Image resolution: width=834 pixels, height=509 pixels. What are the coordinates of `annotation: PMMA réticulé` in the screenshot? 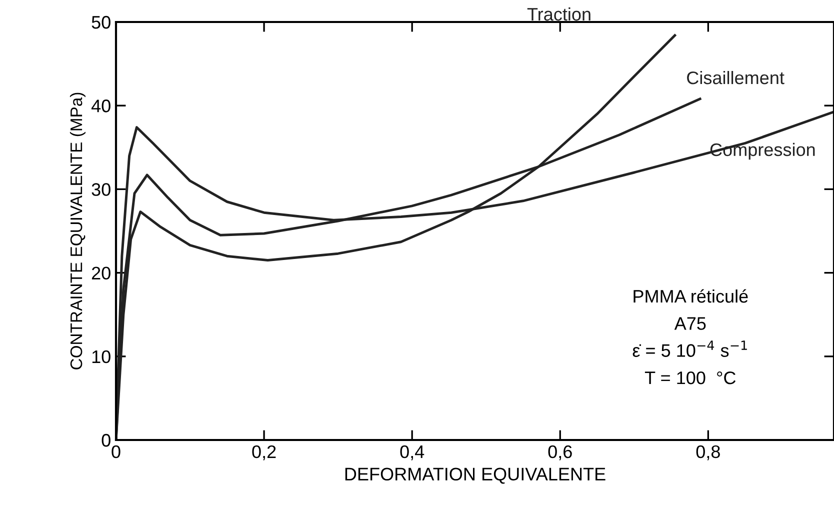 It's located at (691, 296).